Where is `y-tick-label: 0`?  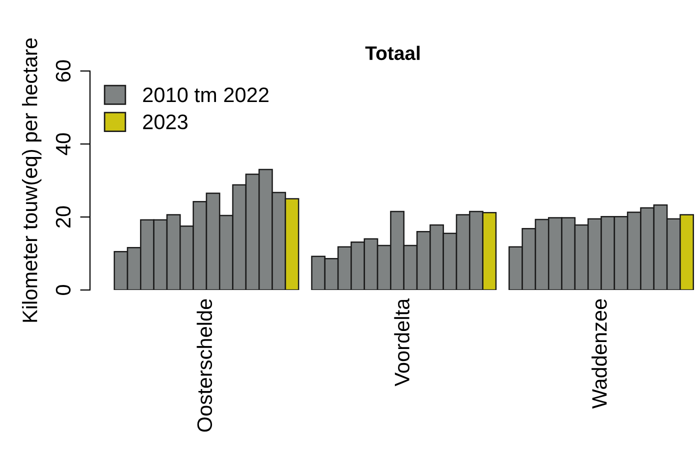 y-tick-label: 0 is located at coordinates (63, 290).